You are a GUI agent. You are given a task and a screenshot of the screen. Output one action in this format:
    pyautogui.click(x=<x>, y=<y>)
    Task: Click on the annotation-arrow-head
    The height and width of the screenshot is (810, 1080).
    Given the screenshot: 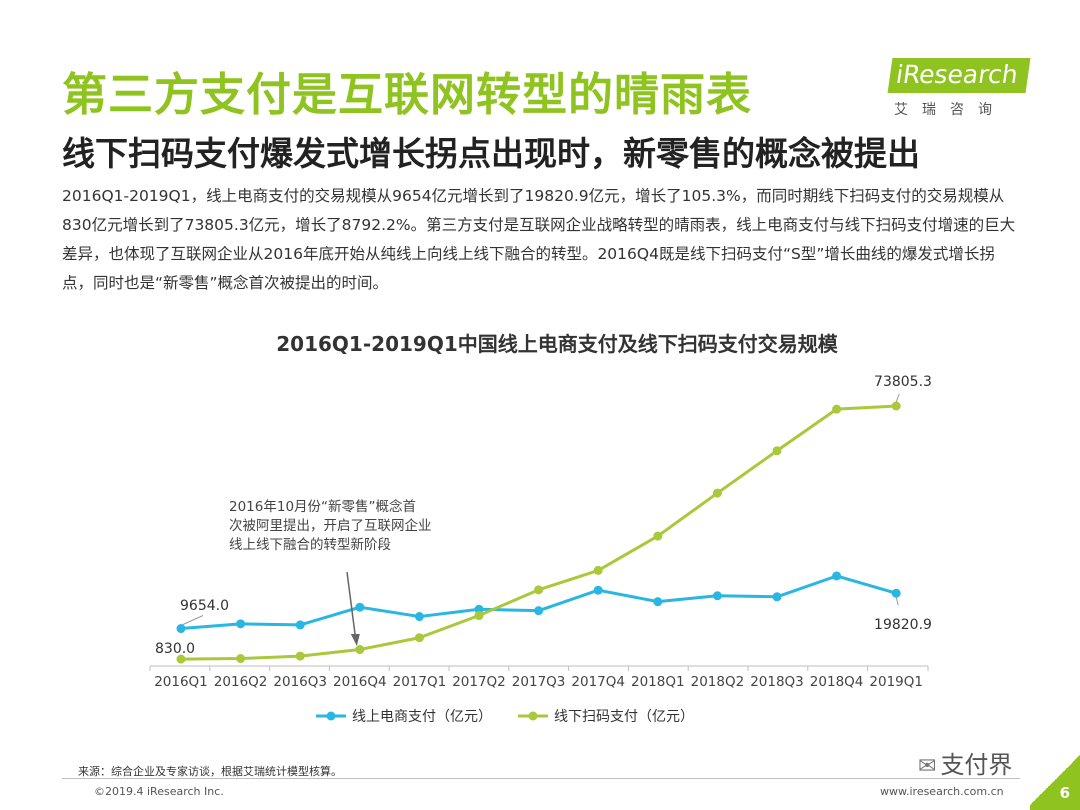 What is the action you would take?
    pyautogui.click(x=355, y=640)
    